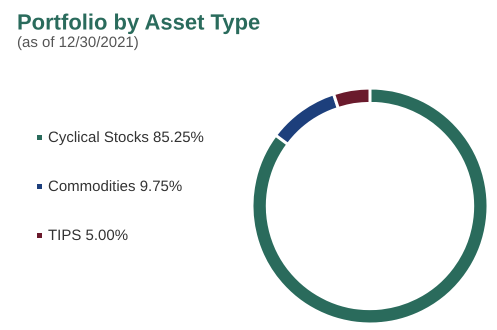 The image size is (497, 330). Describe the element at coordinates (115, 186) in the screenshot. I see `legend-label: Commodities 9.75%` at that location.